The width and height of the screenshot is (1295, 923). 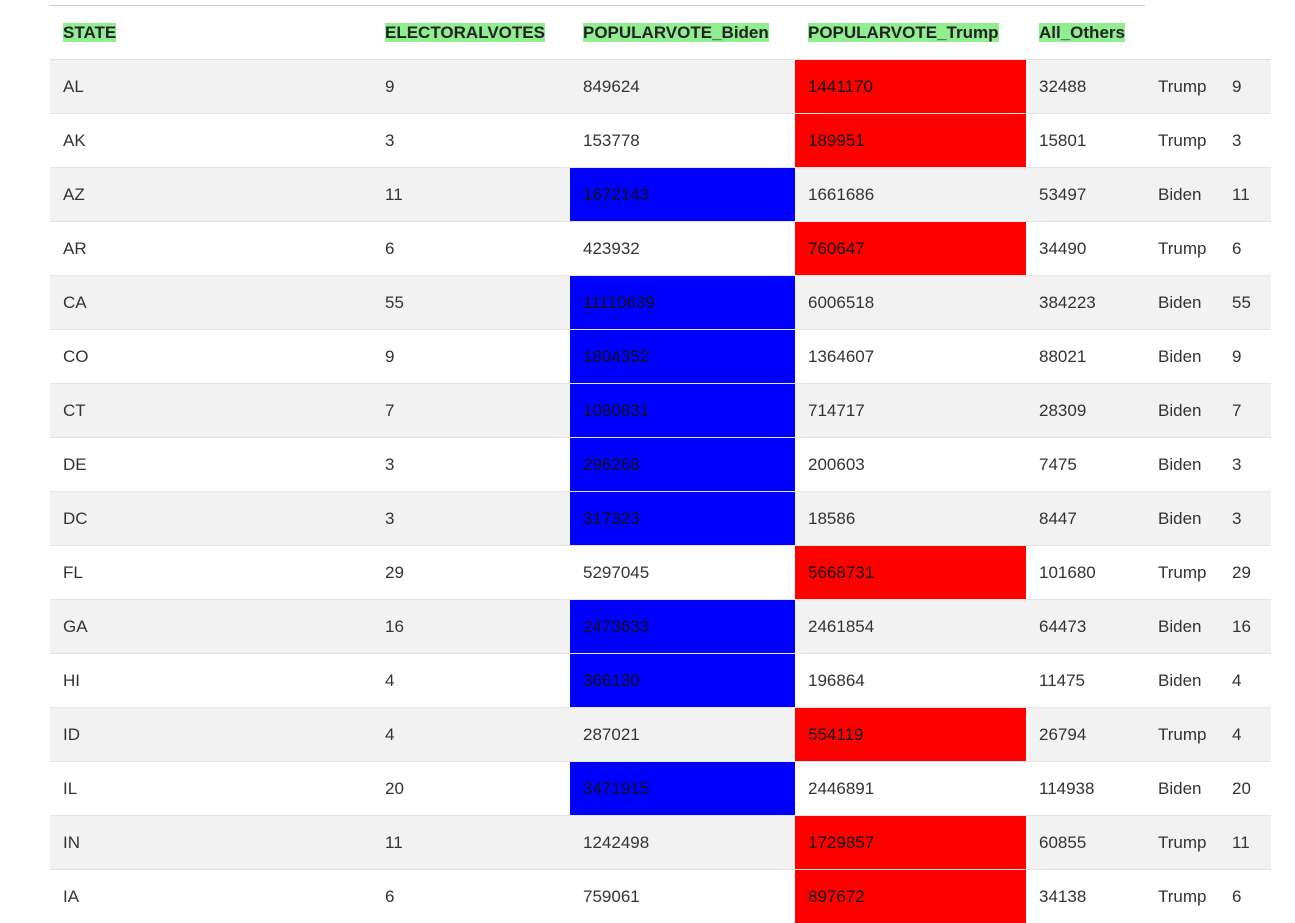 What do you see at coordinates (682, 896) in the screenshot?
I see `cell-popular-vote-biden: 759061` at bounding box center [682, 896].